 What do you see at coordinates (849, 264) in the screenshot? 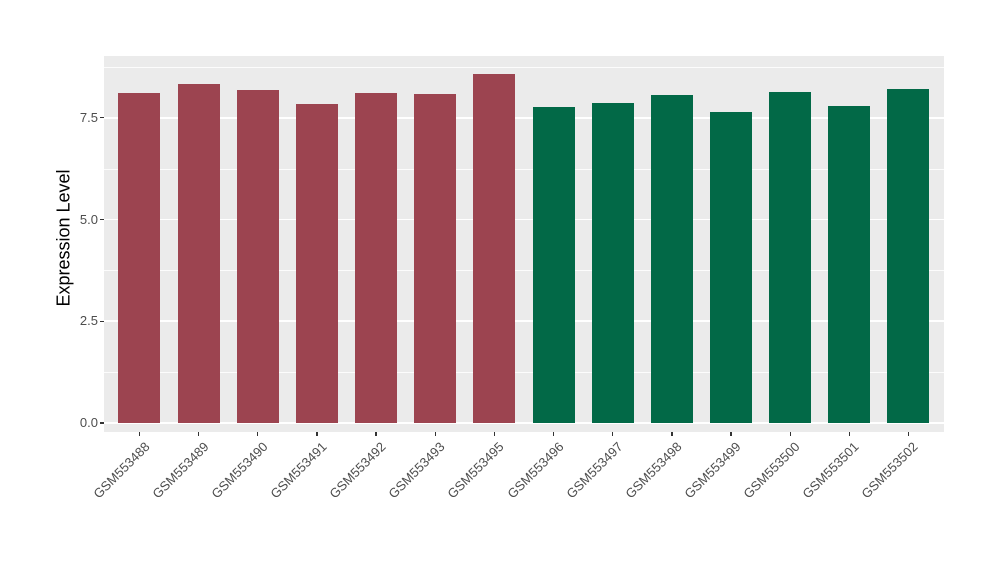
I see `bar-GSM553501` at bounding box center [849, 264].